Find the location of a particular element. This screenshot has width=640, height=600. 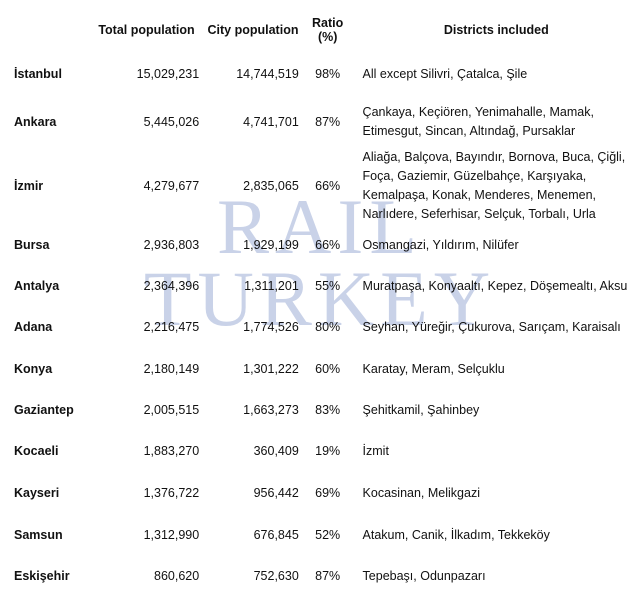

city-population: 1,663,273 is located at coordinates (271, 410).